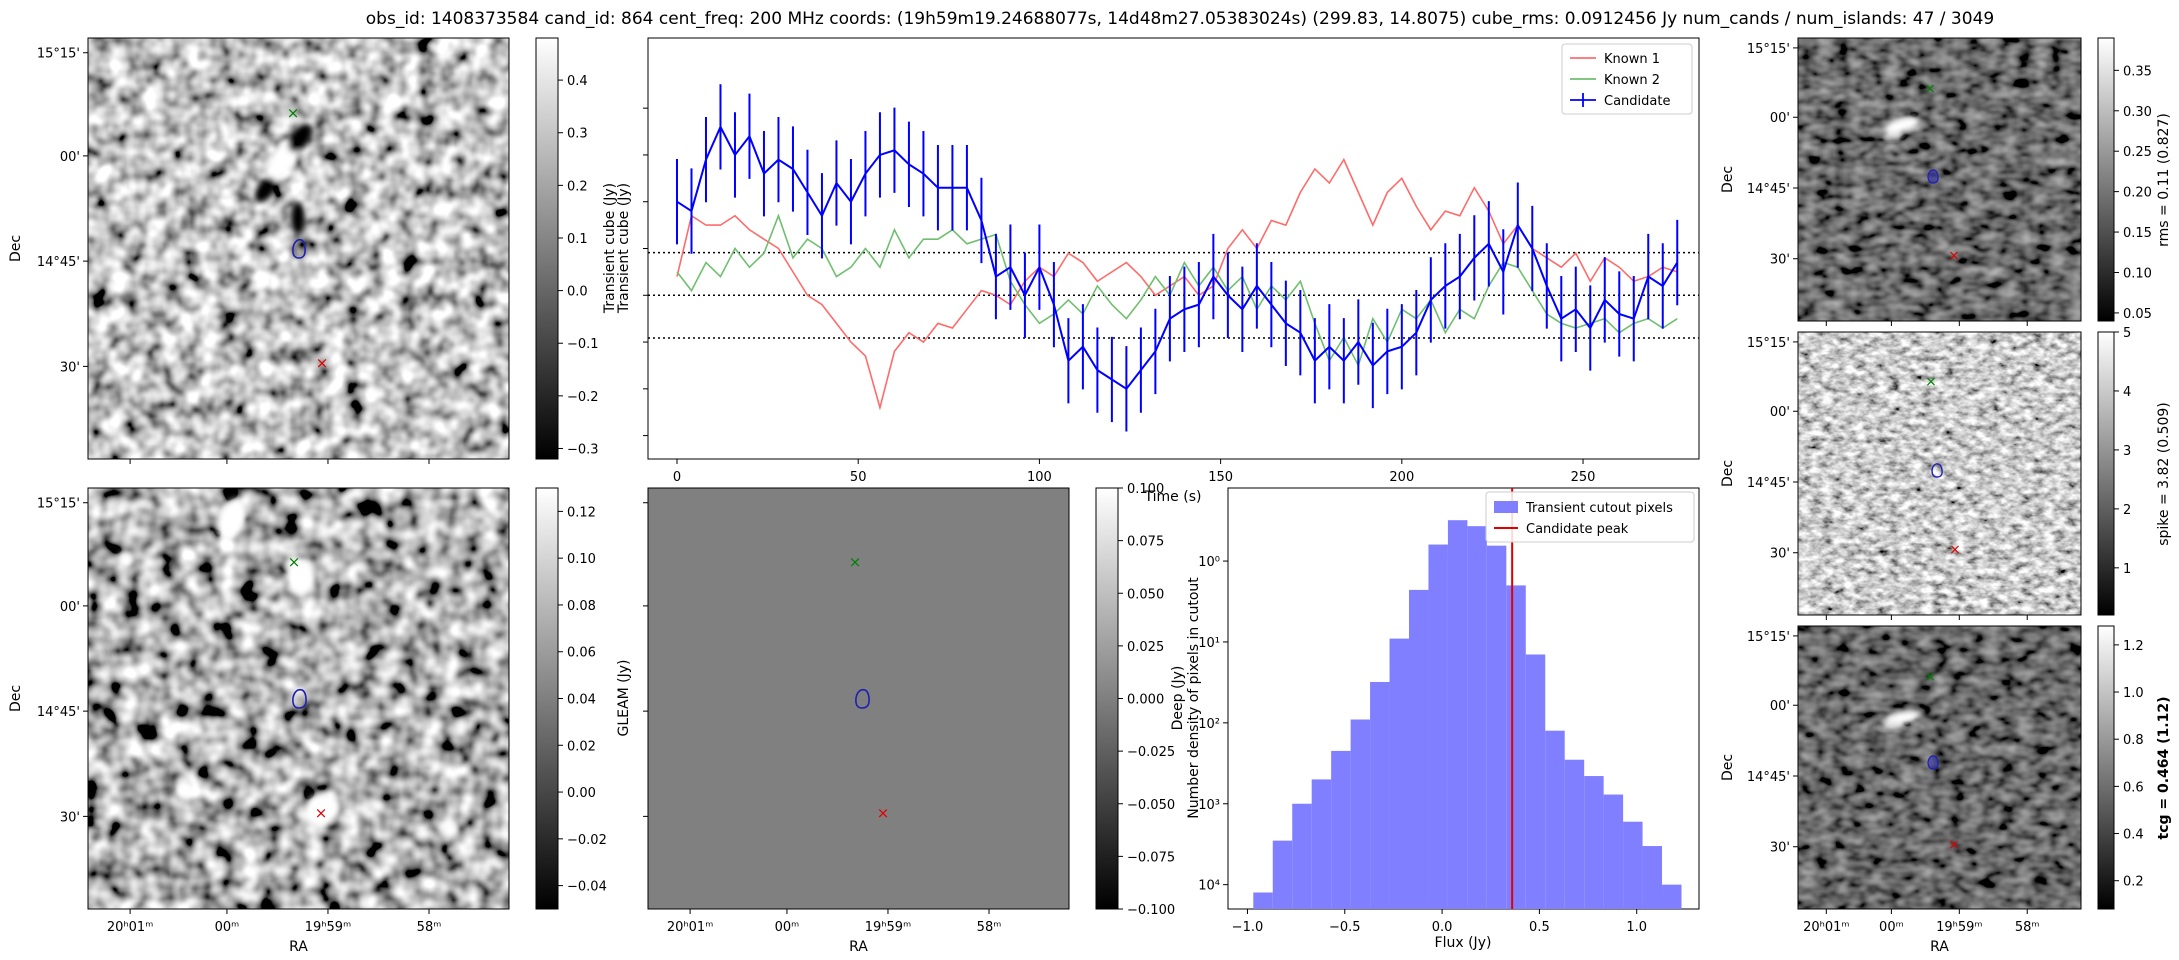 The height and width of the screenshot is (960, 2179). What do you see at coordinates (581, 746) in the screenshot?
I see `colorbar-tick-label: 0.02` at bounding box center [581, 746].